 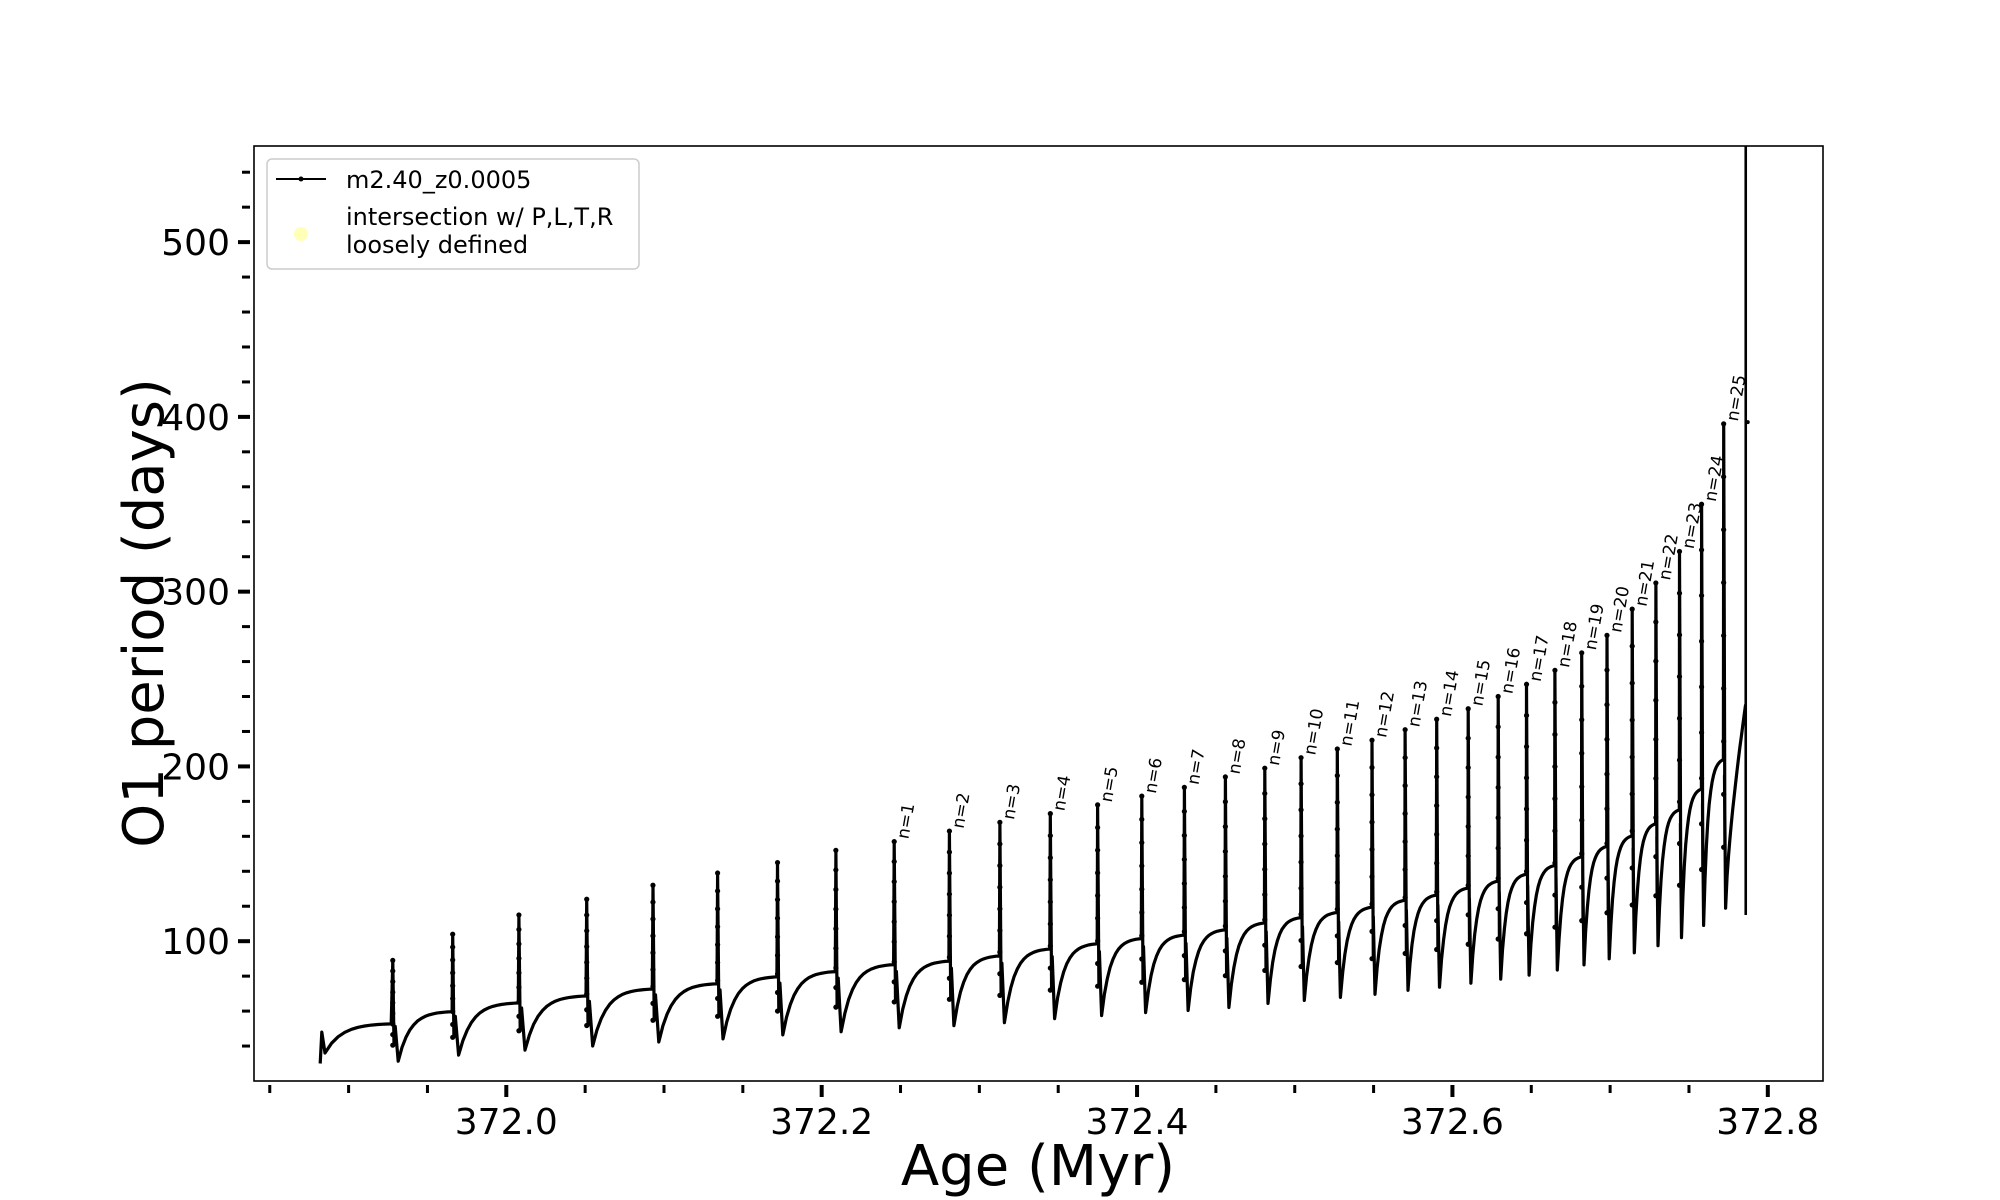 What do you see at coordinates (1540, 658) in the screenshot?
I see `pulse-label: n=17` at bounding box center [1540, 658].